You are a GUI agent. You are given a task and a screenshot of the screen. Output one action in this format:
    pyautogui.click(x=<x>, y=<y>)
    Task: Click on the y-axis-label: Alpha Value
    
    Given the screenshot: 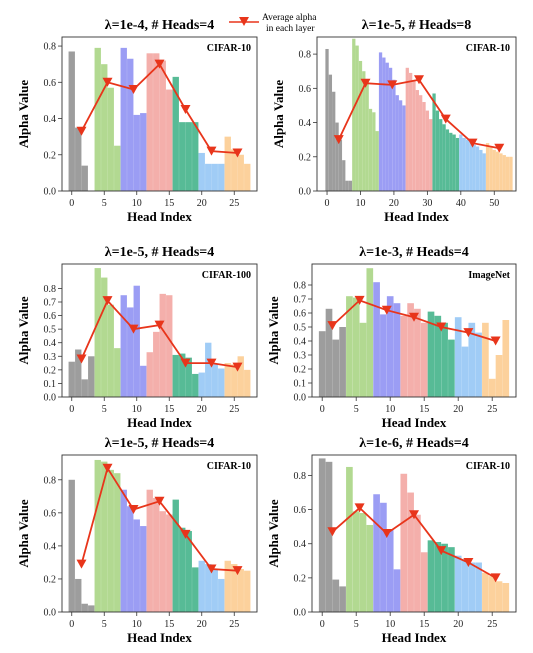 What is the action you would take?
    pyautogui.click(x=273, y=330)
    